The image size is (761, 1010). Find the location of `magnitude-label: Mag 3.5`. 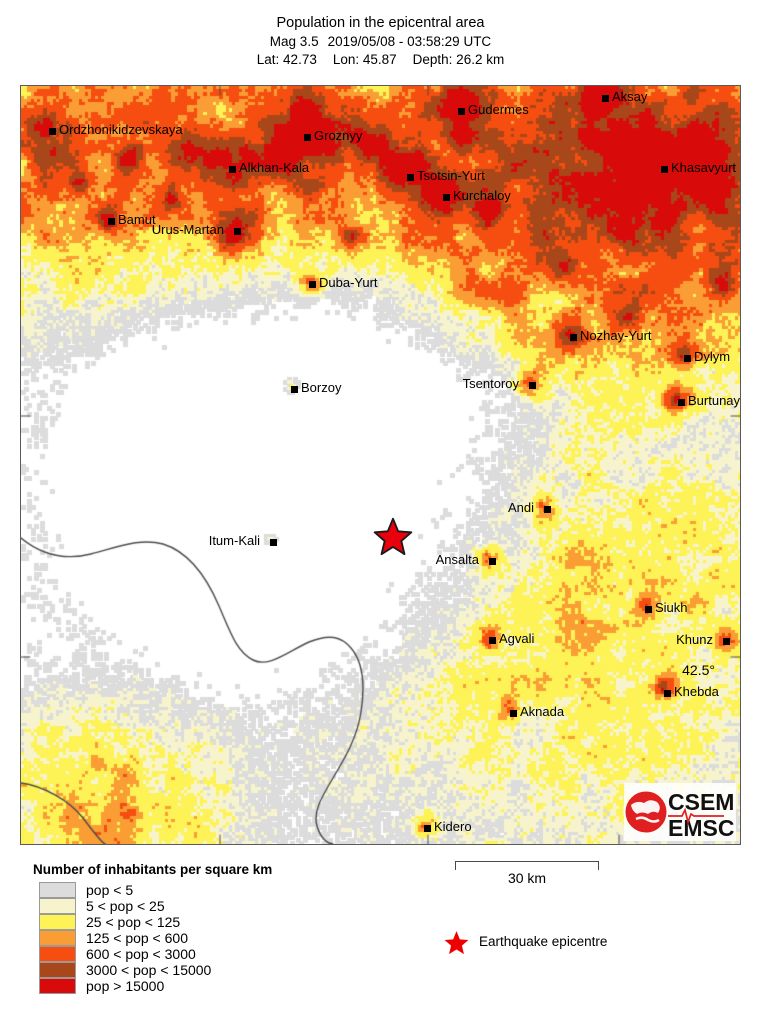

magnitude-label: Mag 3.5 is located at coordinates (294, 41).